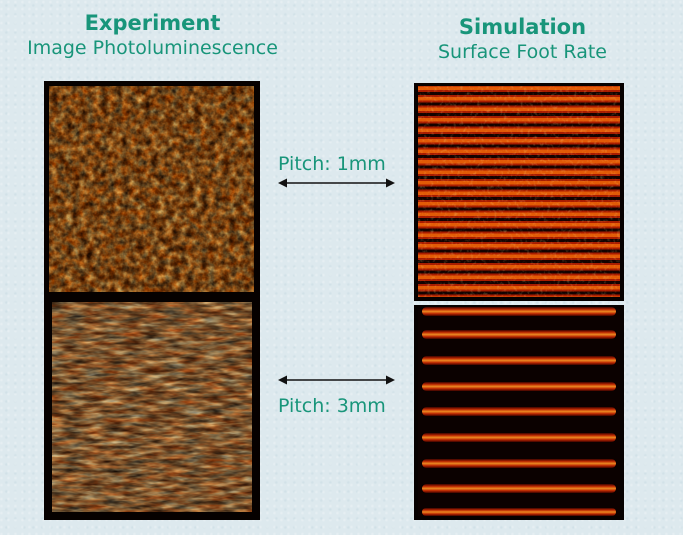 The height and width of the screenshot is (535, 683). Describe the element at coordinates (152, 188) in the screenshot. I see `experiment-image-pitch-1mm` at that location.